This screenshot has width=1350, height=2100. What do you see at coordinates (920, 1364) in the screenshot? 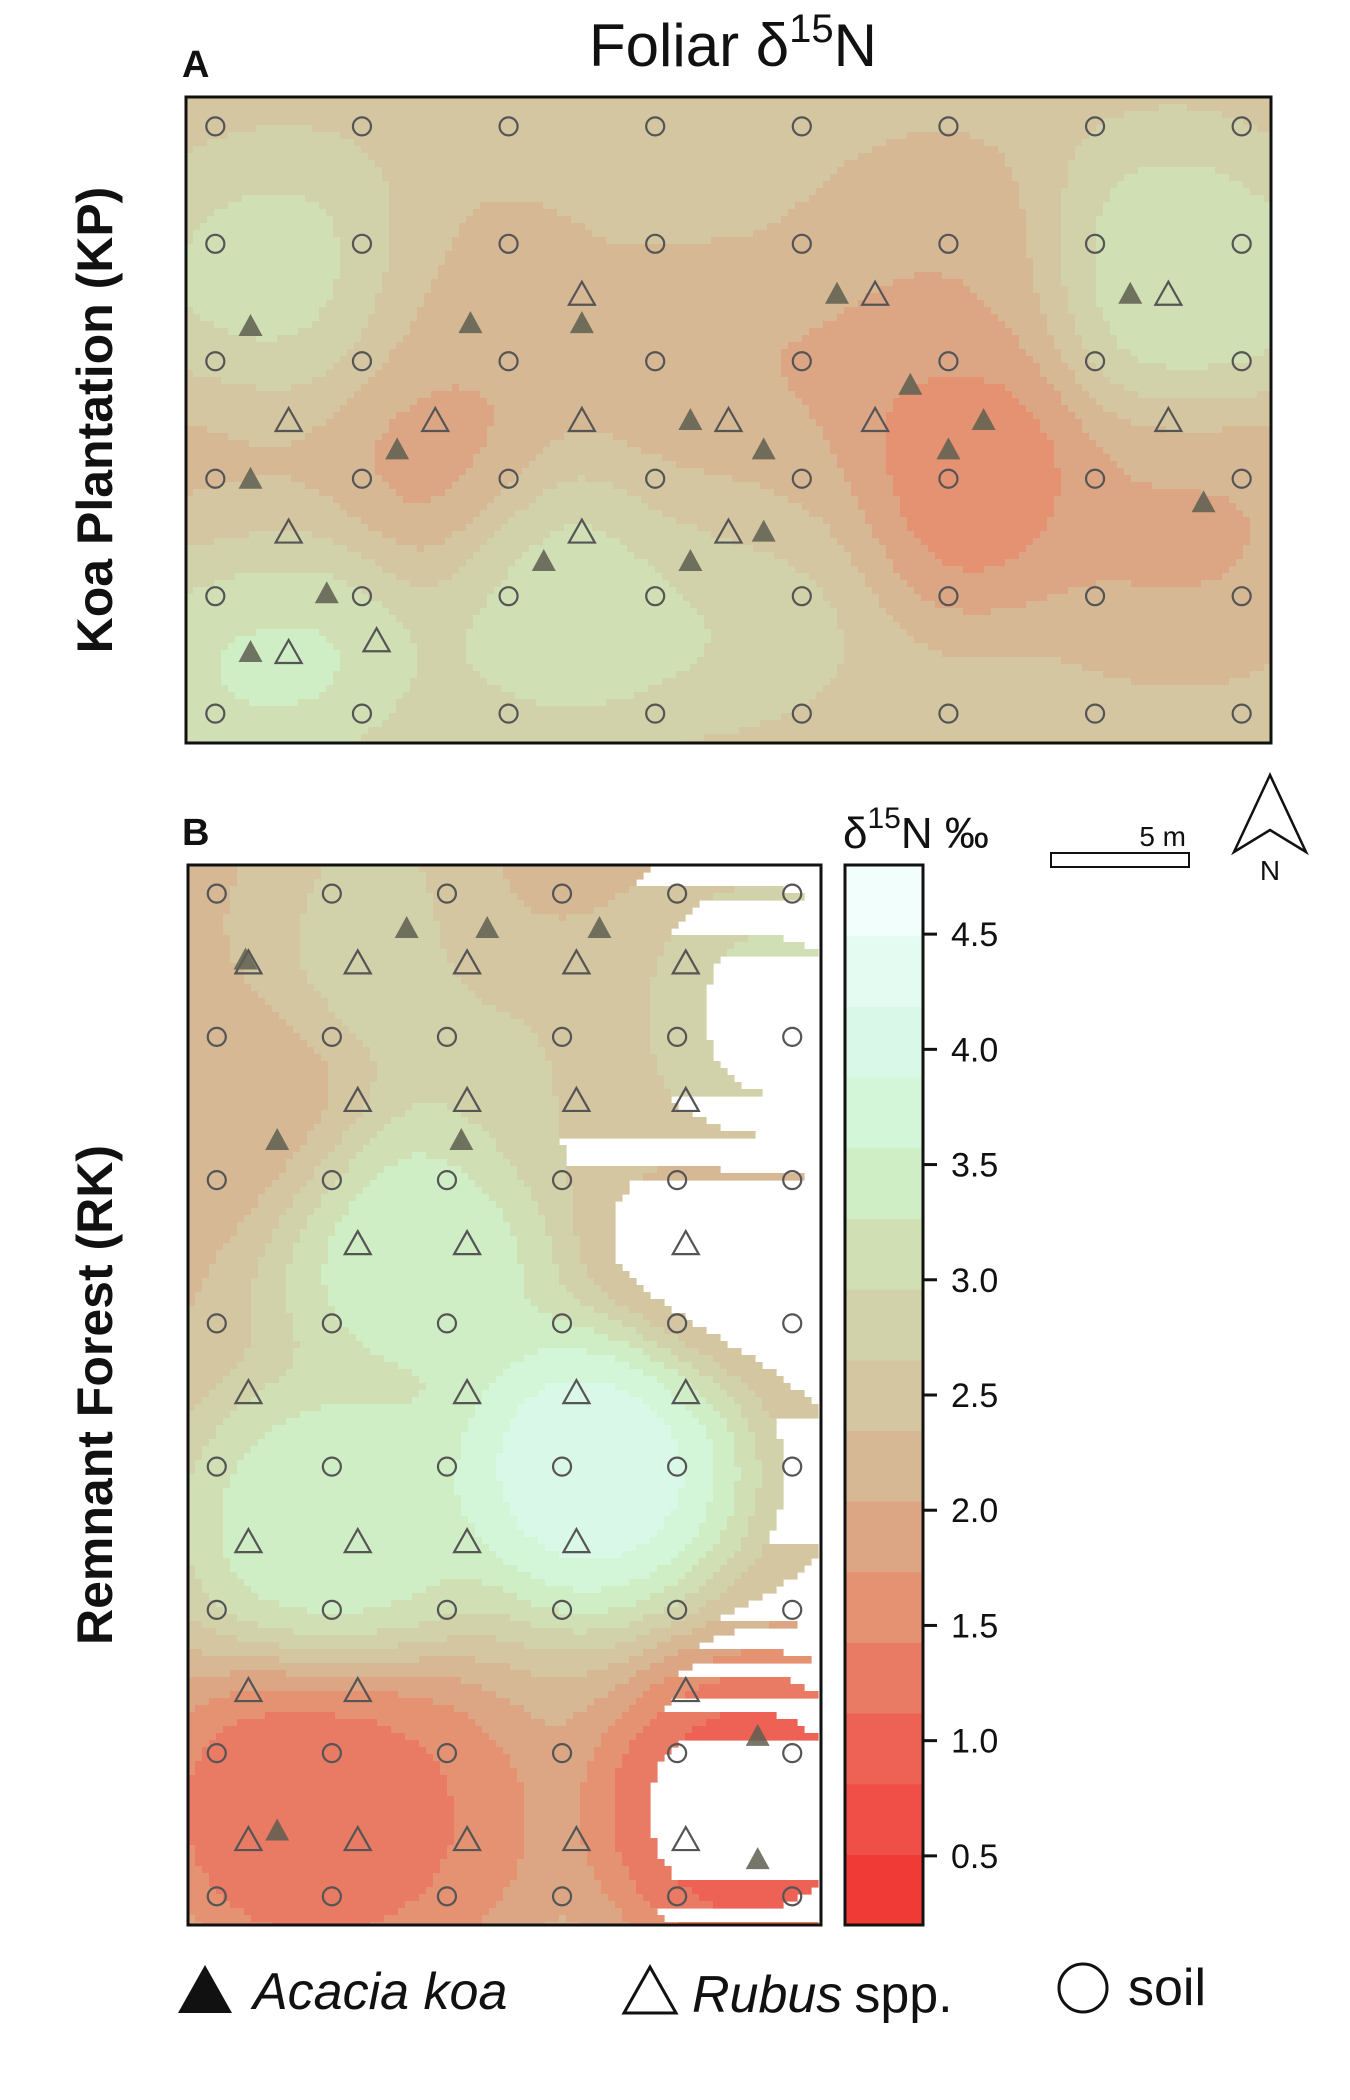
I see `colorbar: δ15N ‰ 0.51.01.52.02.53.03.54.04.5` at bounding box center [920, 1364].